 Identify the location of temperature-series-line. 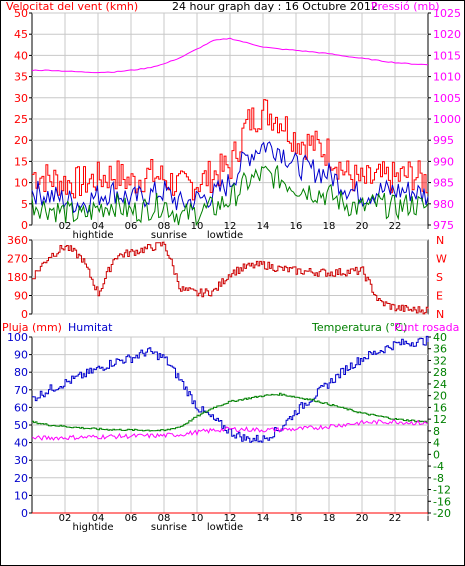
(230, 412).